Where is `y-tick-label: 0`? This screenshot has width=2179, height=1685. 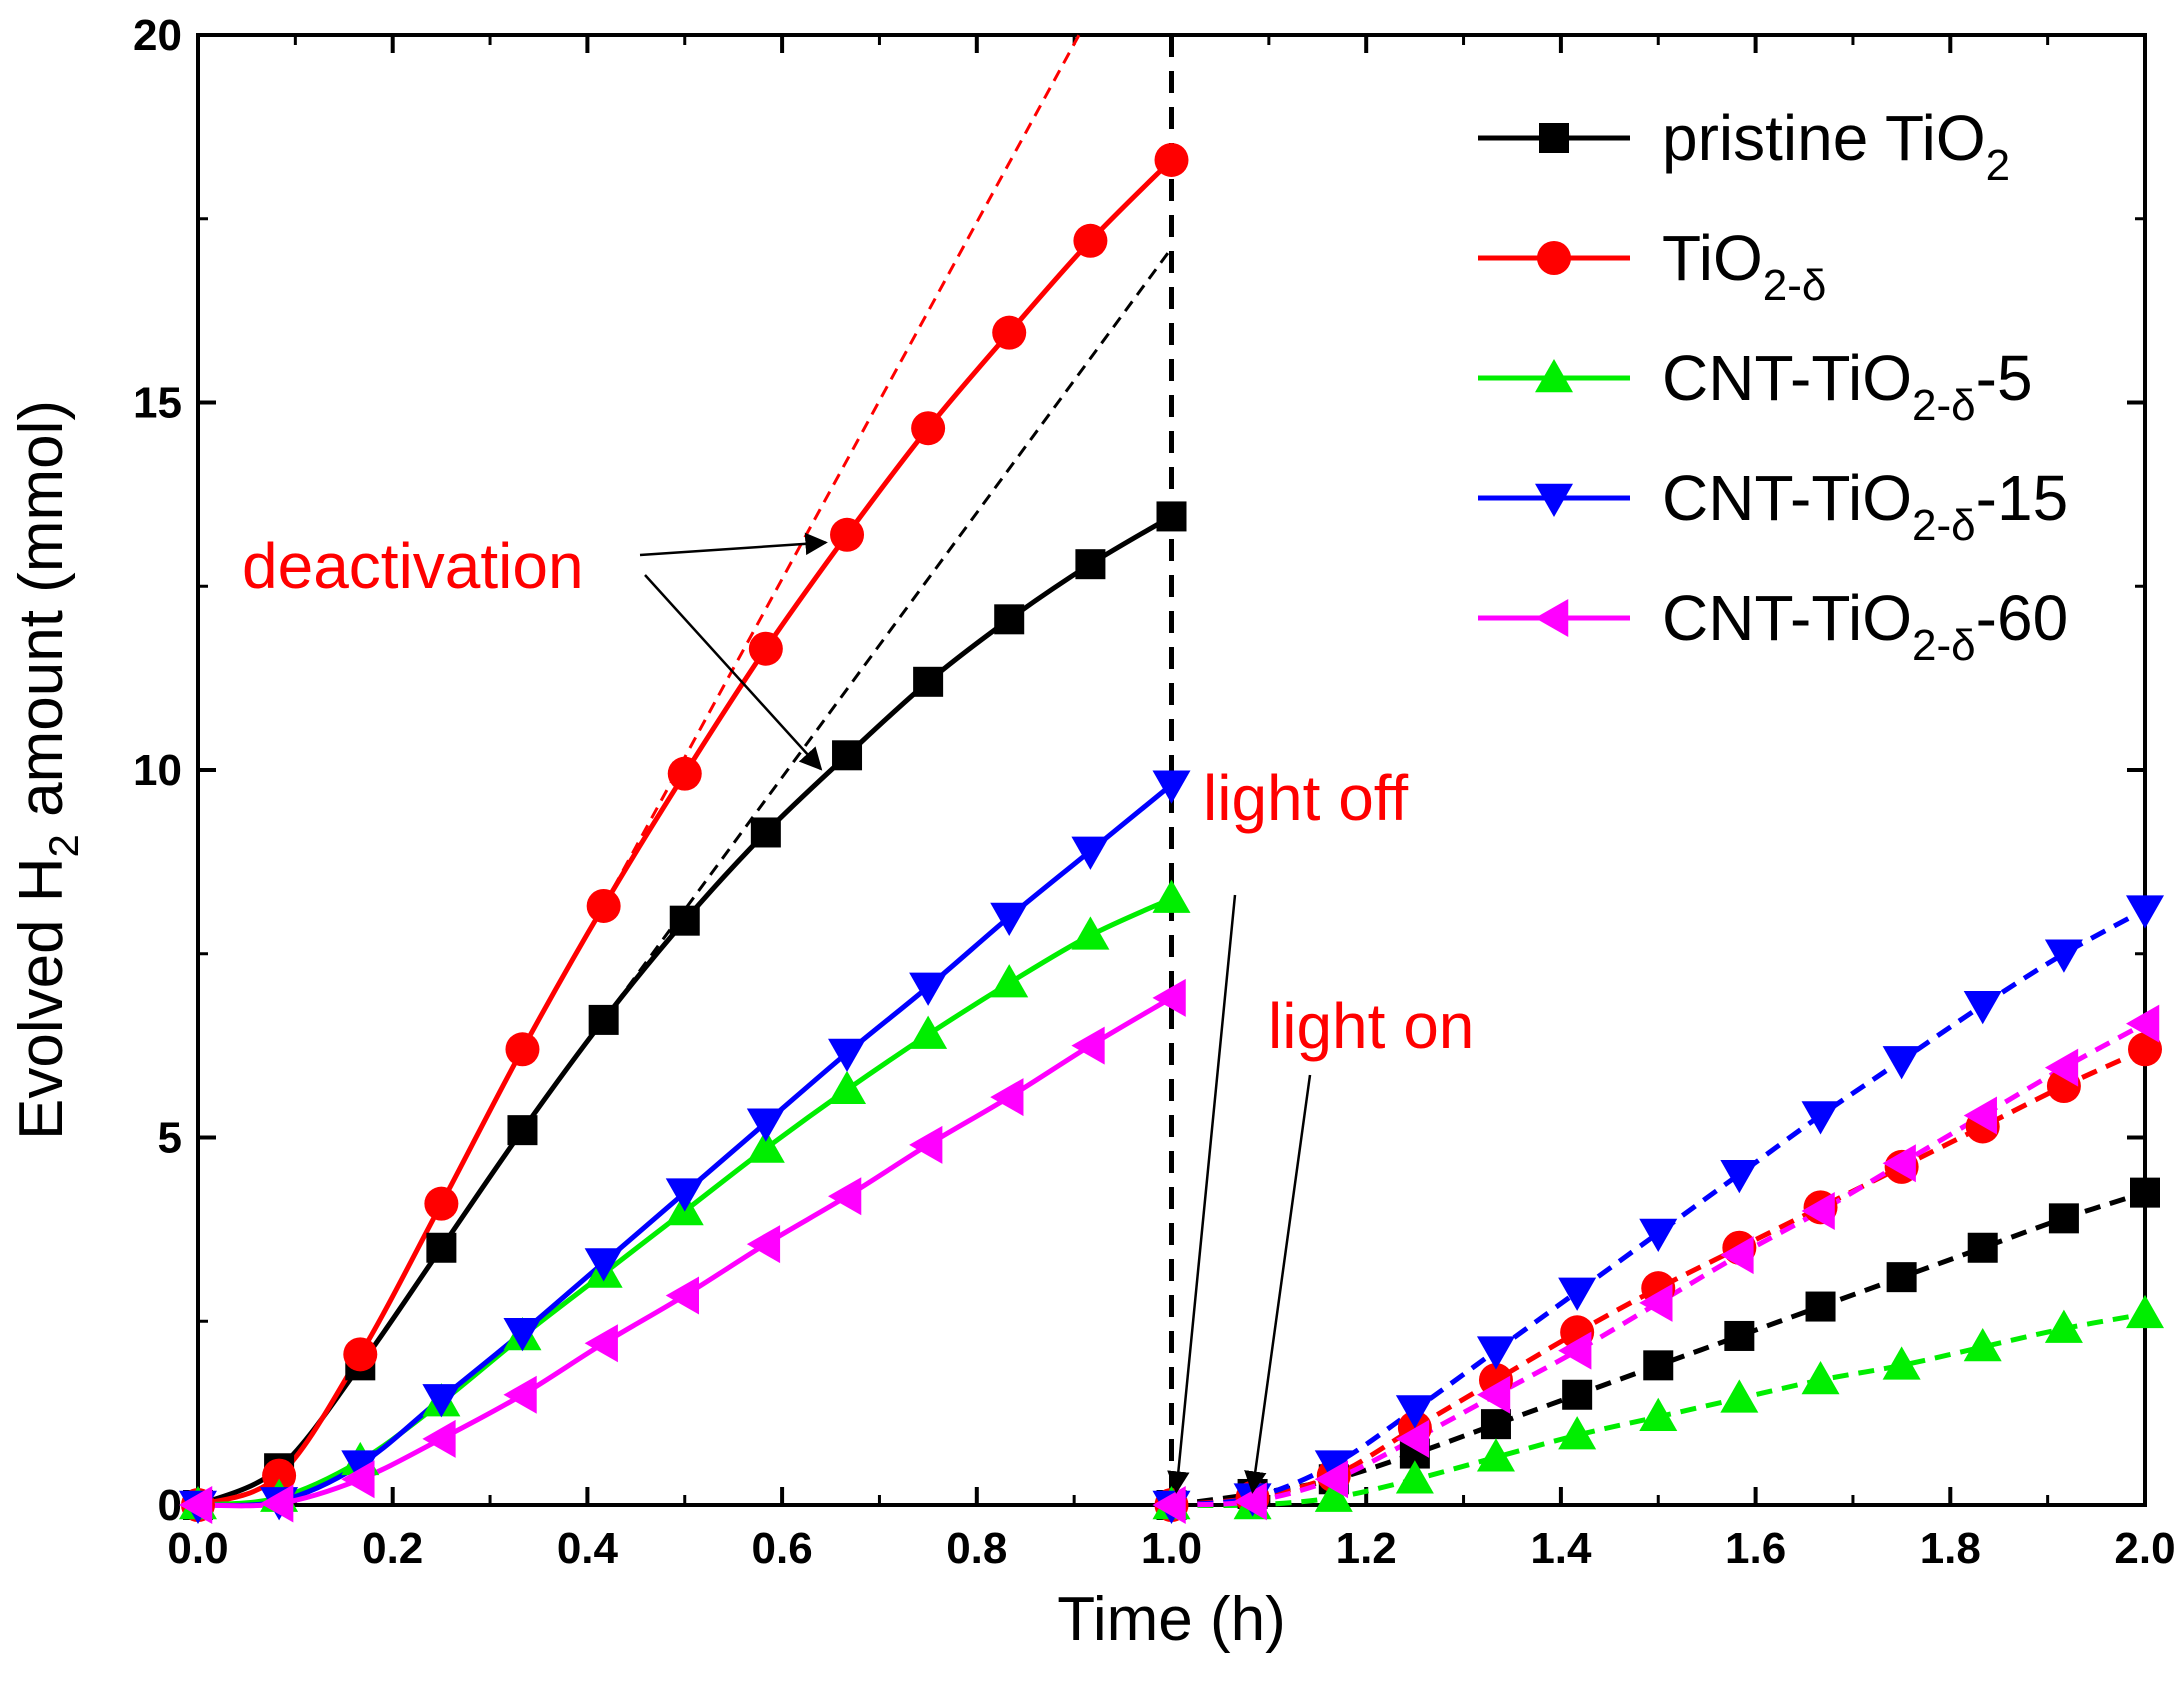 y-tick-label: 0 is located at coordinates (170, 1505).